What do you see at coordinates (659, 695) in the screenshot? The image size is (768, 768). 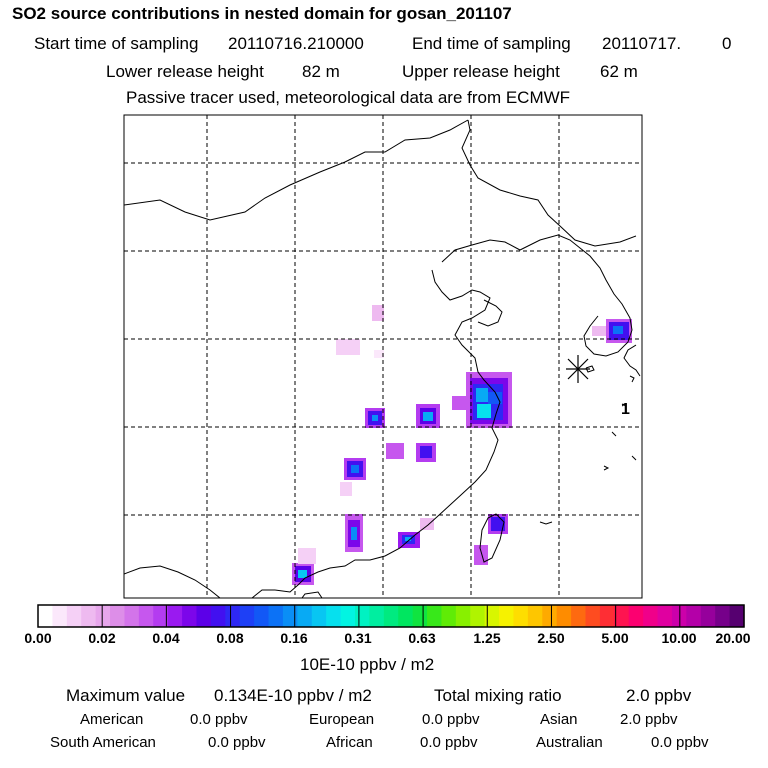 I see `total-mixing-value: 2.0 ppbv` at bounding box center [659, 695].